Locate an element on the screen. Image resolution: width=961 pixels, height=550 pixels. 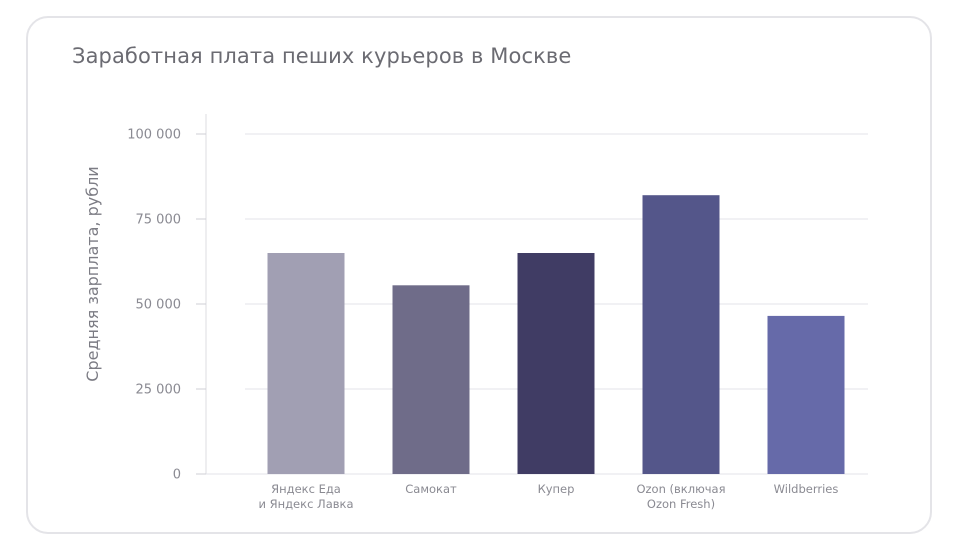
chart-title: Заработная плата пеших курьеров в Москве is located at coordinates (322, 56).